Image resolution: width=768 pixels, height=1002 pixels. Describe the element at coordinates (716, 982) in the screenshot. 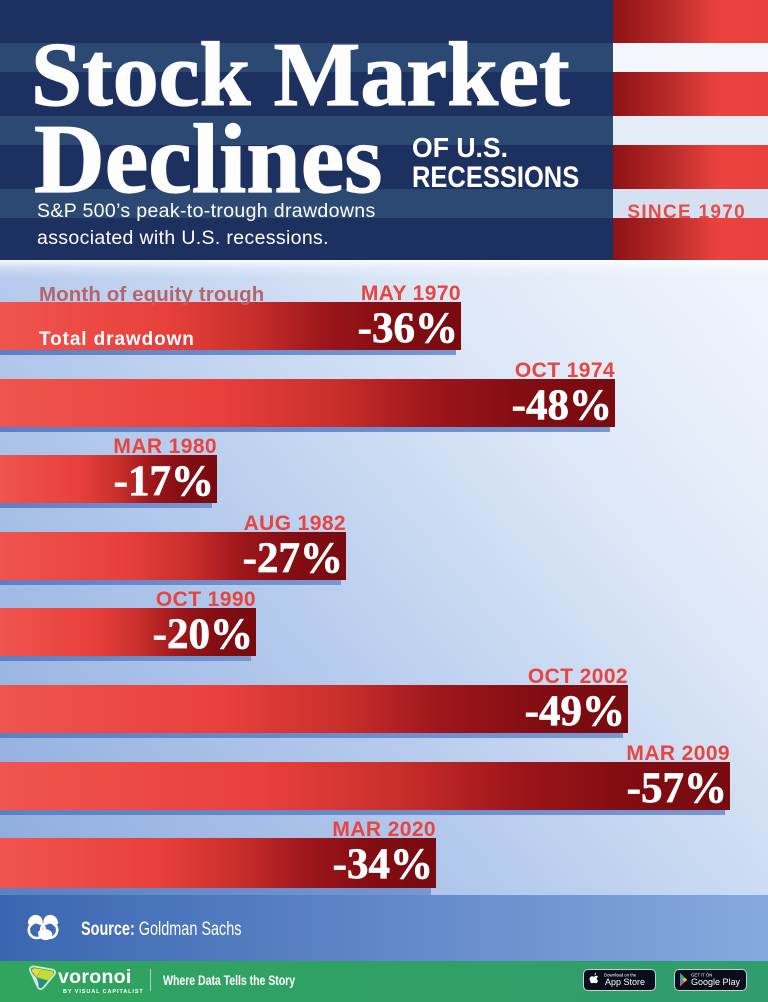

I see `svg-text: Google Play` at that location.